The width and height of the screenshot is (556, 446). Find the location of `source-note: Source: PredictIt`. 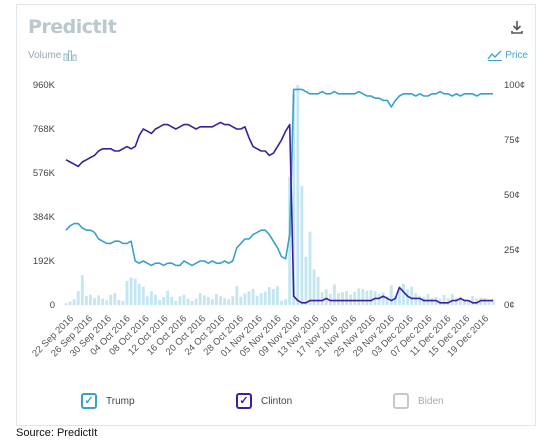

source-note: Source: PredictIt is located at coordinates (57, 433).